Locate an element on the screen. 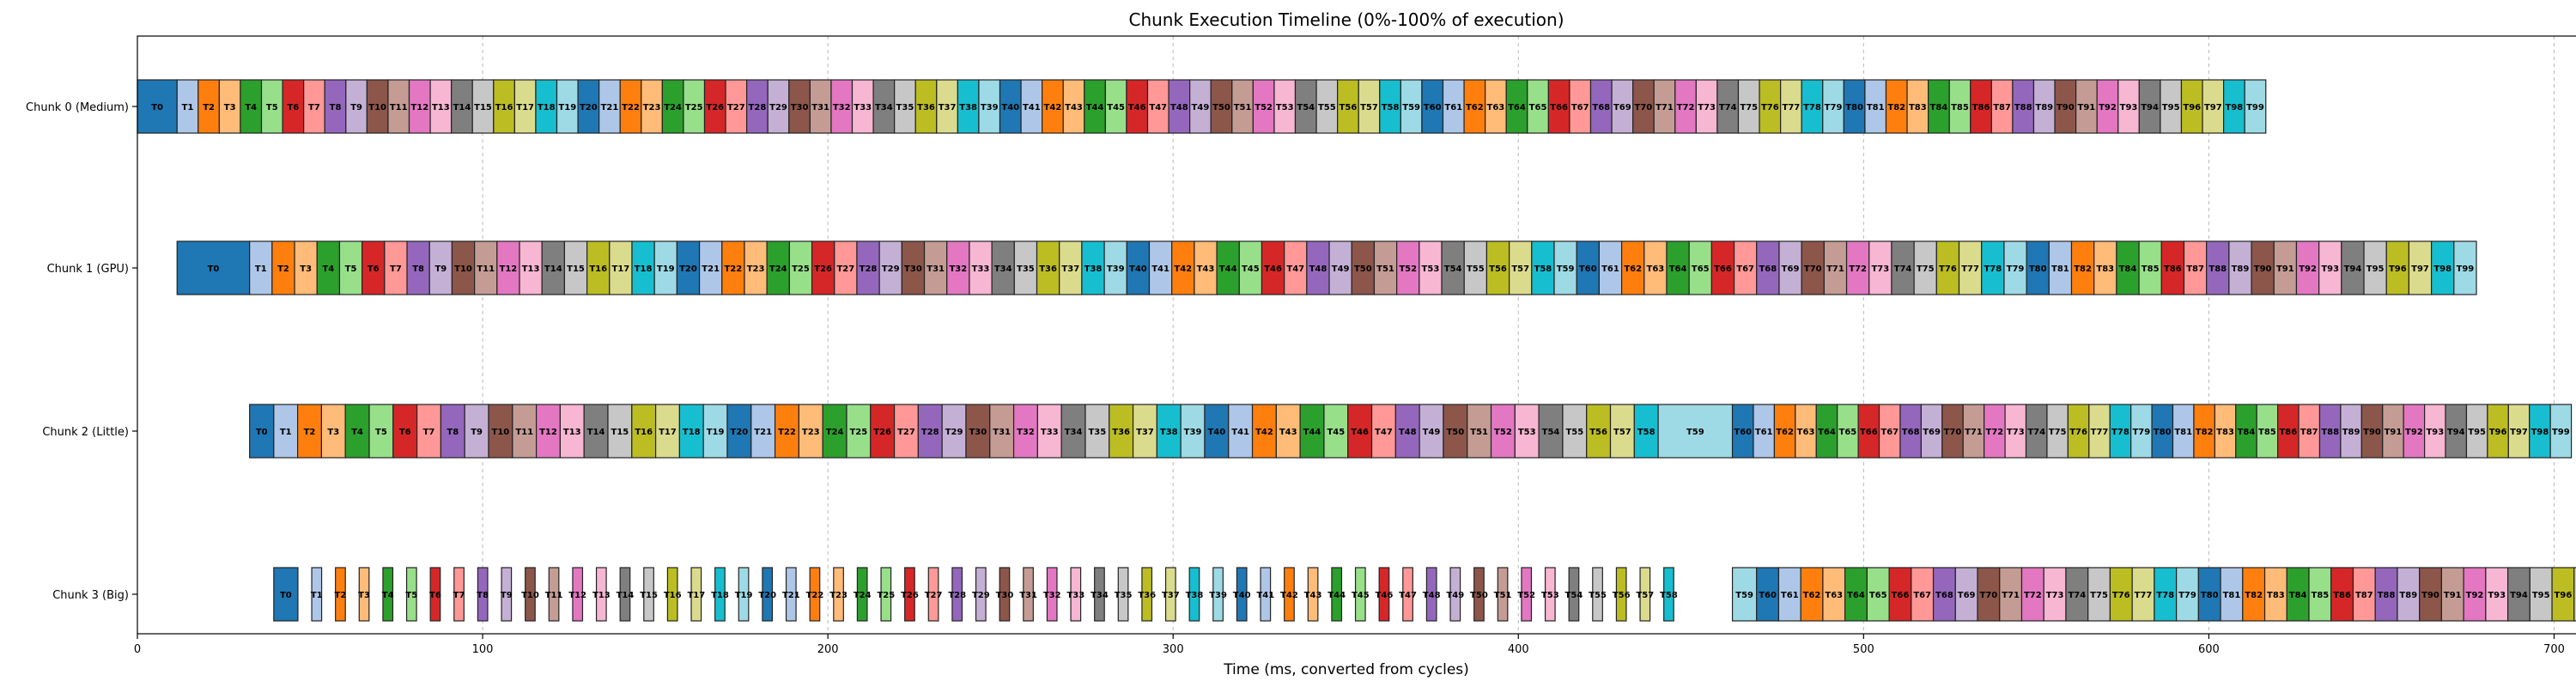 The width and height of the screenshot is (2576, 687). task-label: T4 is located at coordinates (251, 107).